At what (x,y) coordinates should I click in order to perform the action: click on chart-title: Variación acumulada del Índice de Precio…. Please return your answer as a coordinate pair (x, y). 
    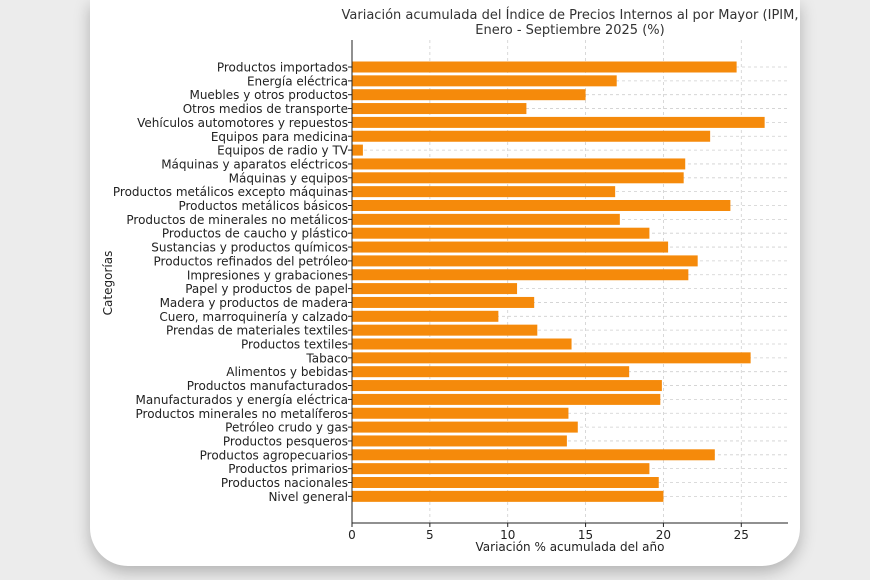
    Looking at the image, I should click on (570, 23).